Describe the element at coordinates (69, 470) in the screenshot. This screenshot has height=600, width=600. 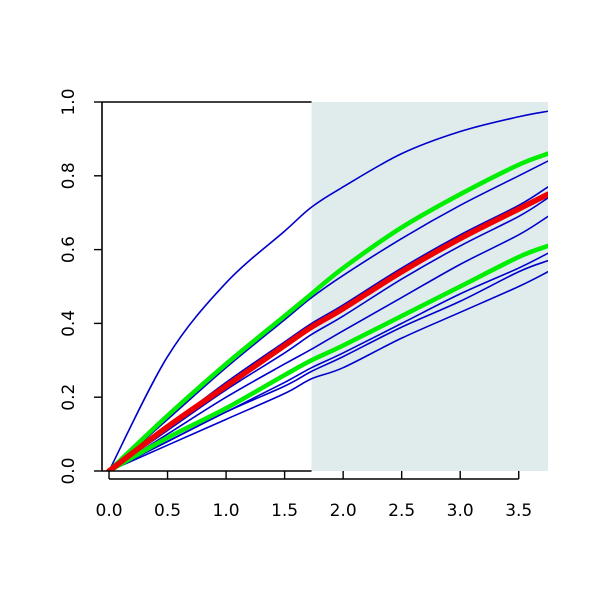
I see `y-tick-label: 0.0` at that location.